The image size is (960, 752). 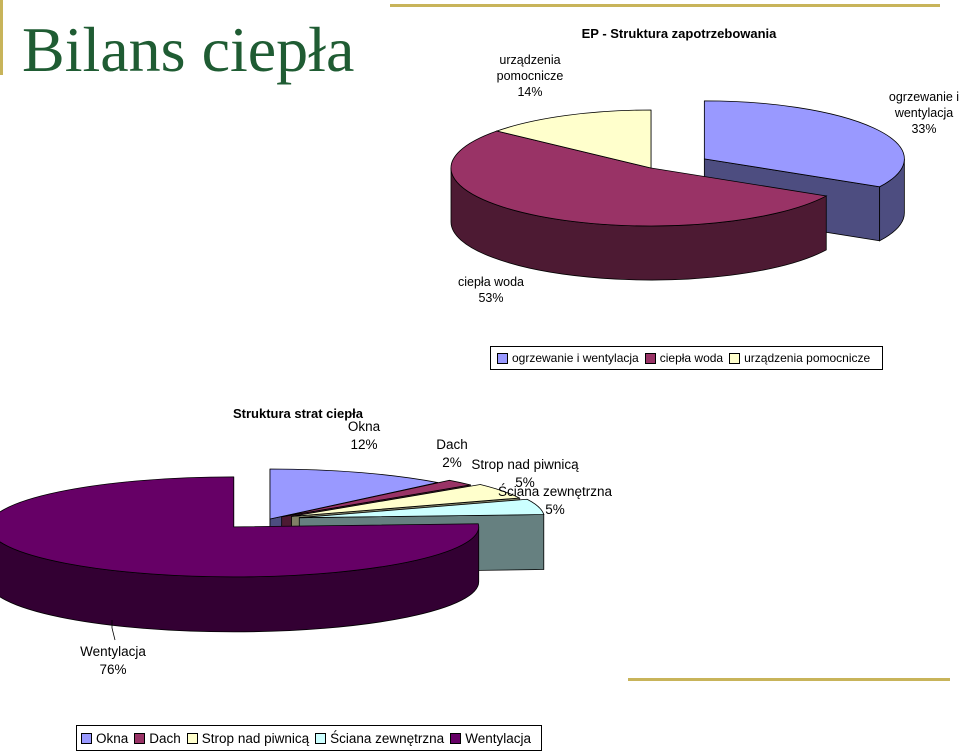 What do you see at coordinates (192, 738) in the screenshot?
I see `legend-swatch-strop-nad-piwnica` at bounding box center [192, 738].